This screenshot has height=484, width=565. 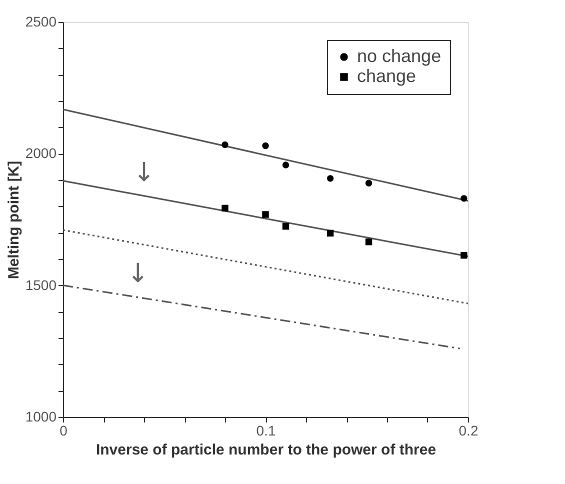 I want to click on x-tick-label: 0.1, so click(x=266, y=430).